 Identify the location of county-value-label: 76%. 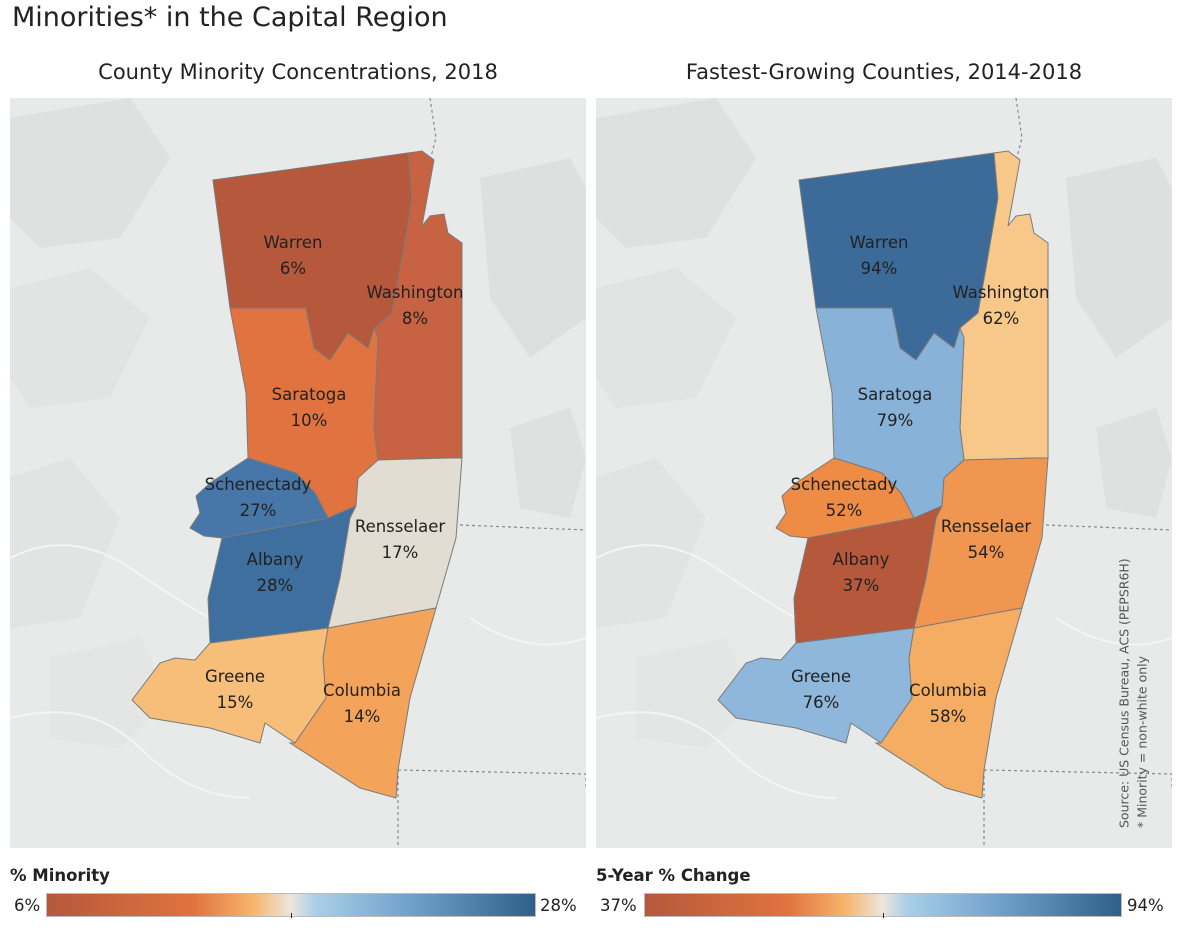
(821, 702).